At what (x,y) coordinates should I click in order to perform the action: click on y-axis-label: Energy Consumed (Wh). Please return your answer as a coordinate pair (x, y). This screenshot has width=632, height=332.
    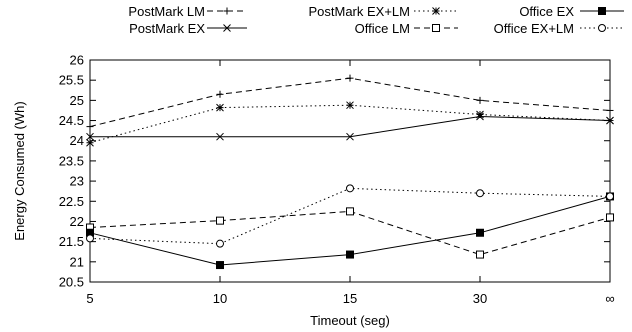
    Looking at the image, I should click on (19, 170).